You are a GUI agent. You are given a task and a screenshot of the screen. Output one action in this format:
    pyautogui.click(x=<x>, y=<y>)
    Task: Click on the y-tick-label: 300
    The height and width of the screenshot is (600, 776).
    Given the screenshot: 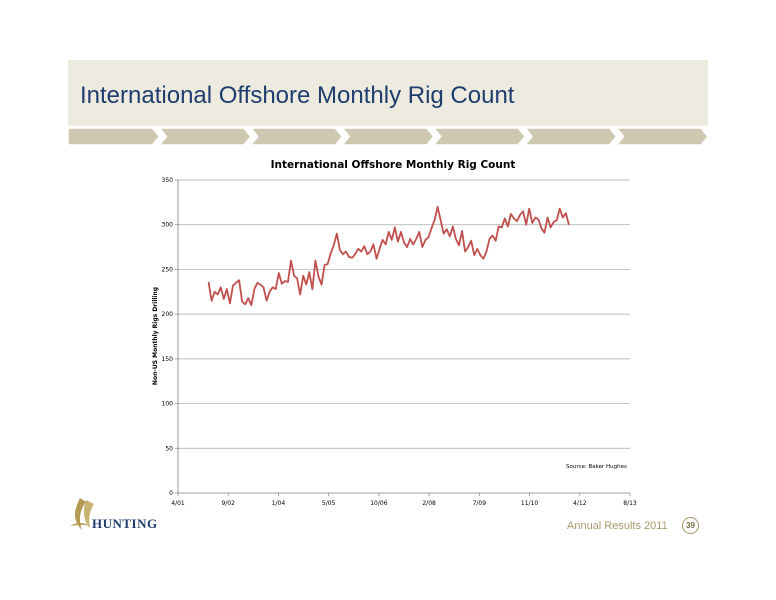 What is the action you would take?
    pyautogui.click(x=168, y=225)
    